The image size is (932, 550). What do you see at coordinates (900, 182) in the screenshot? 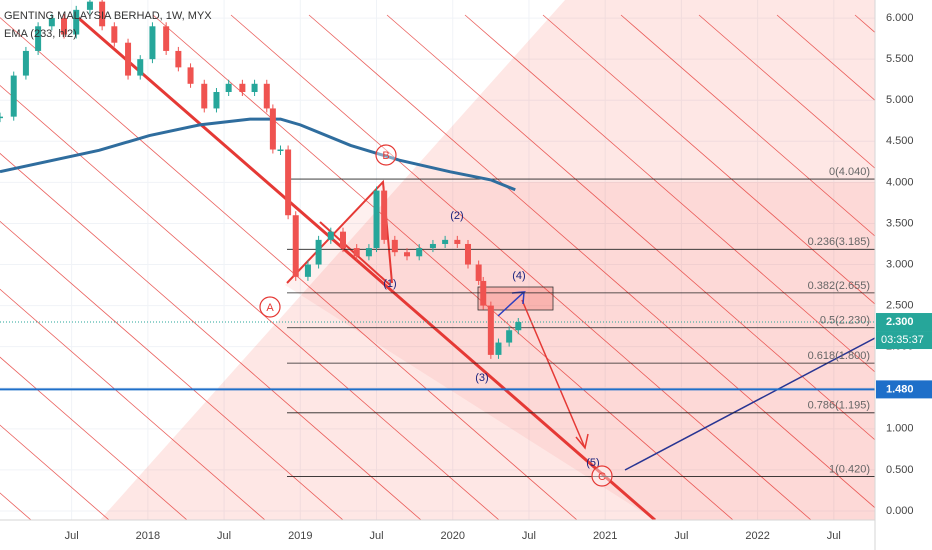
I see `y-tick-label: 4.000` at bounding box center [900, 182].